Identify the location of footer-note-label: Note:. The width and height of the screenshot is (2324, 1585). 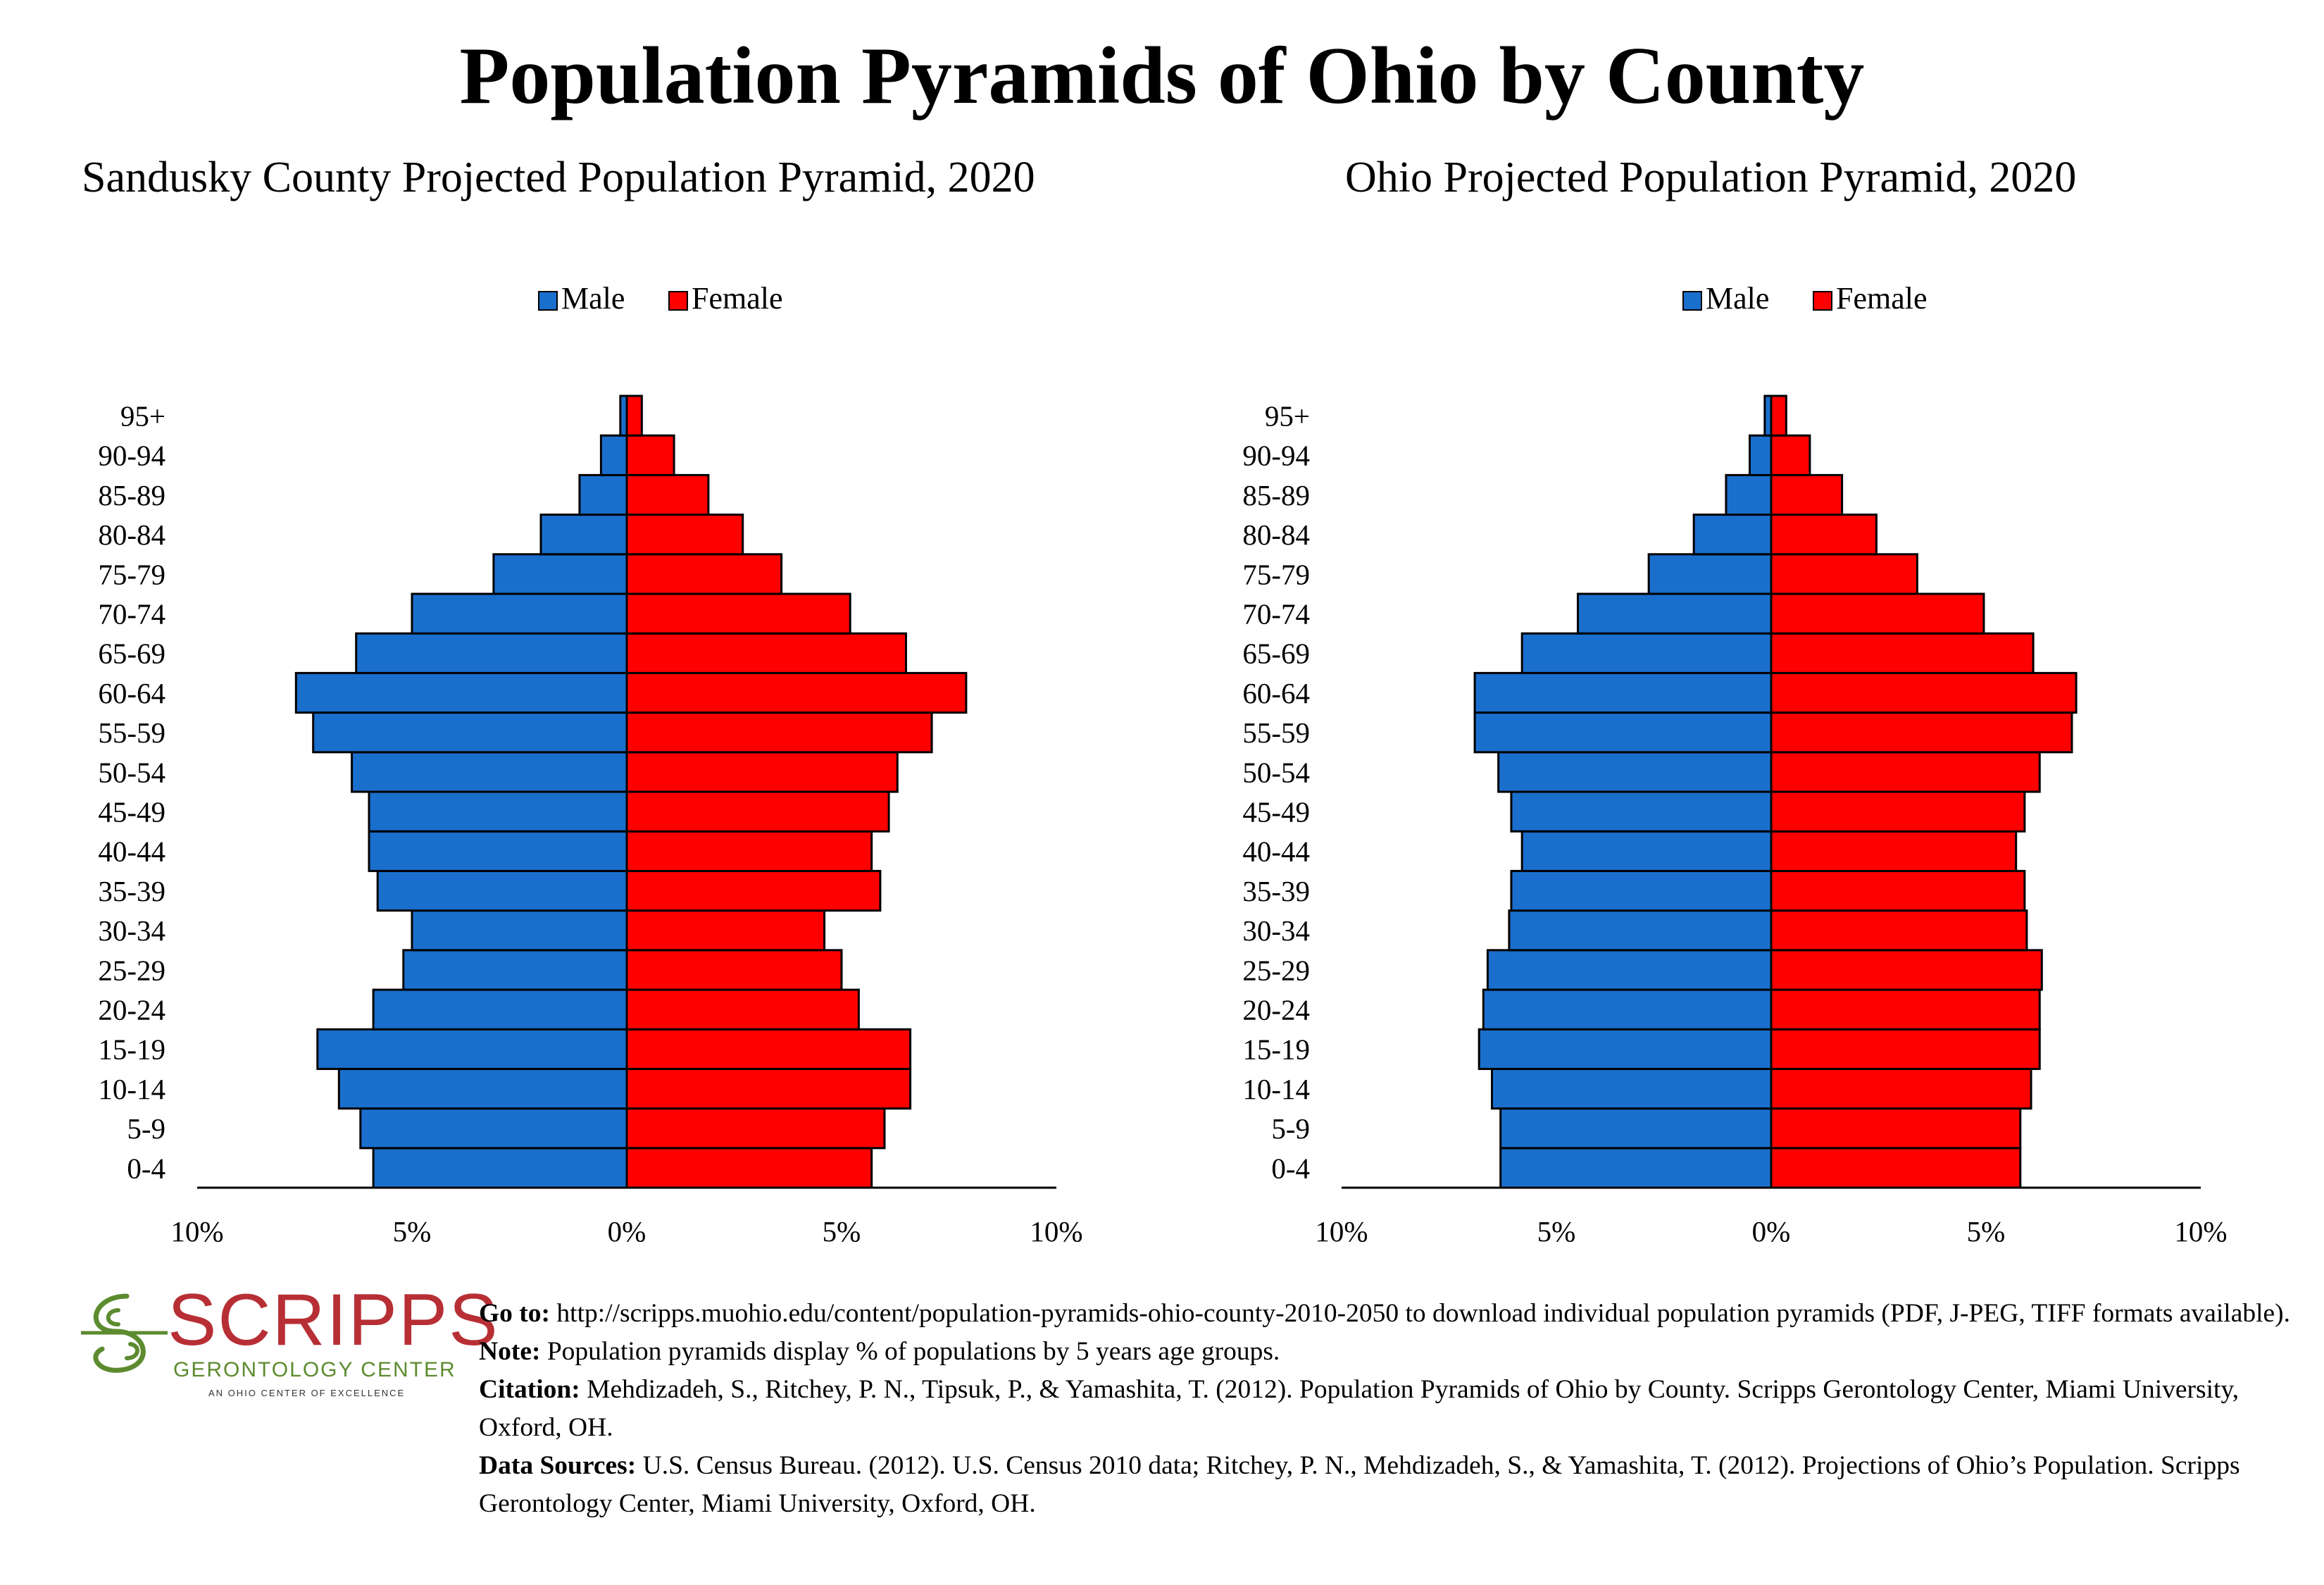
(510, 1351).